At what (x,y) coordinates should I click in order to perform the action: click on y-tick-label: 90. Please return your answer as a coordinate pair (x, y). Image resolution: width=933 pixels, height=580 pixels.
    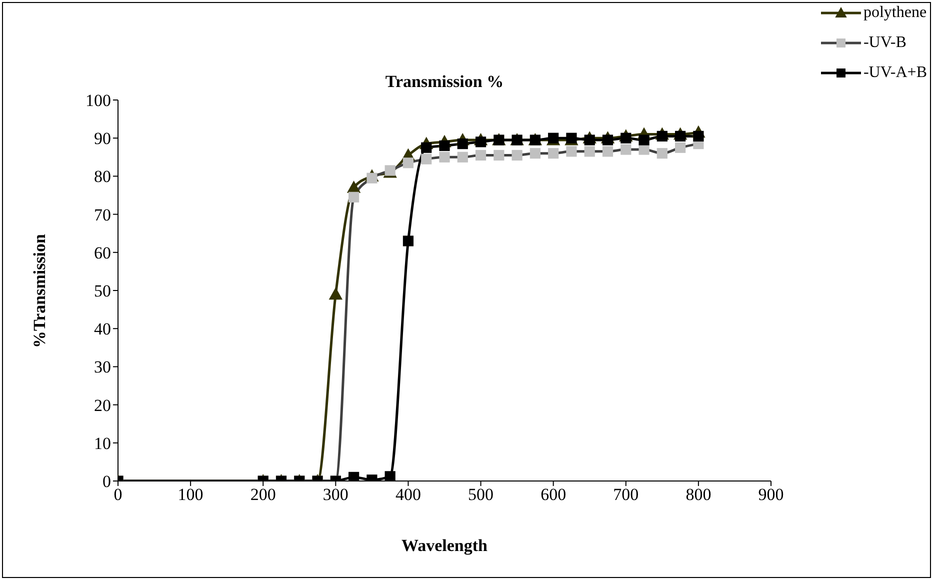
    Looking at the image, I should click on (102, 138).